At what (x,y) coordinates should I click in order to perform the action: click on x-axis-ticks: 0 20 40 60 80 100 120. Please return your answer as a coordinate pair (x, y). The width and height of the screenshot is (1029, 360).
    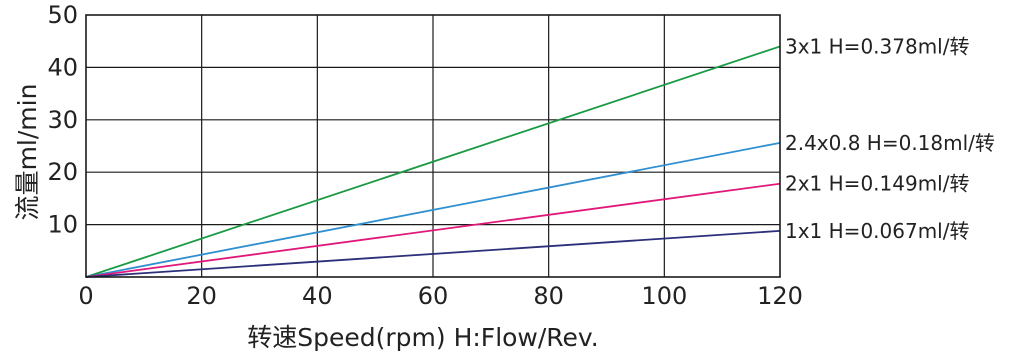
    Looking at the image, I should click on (440, 296).